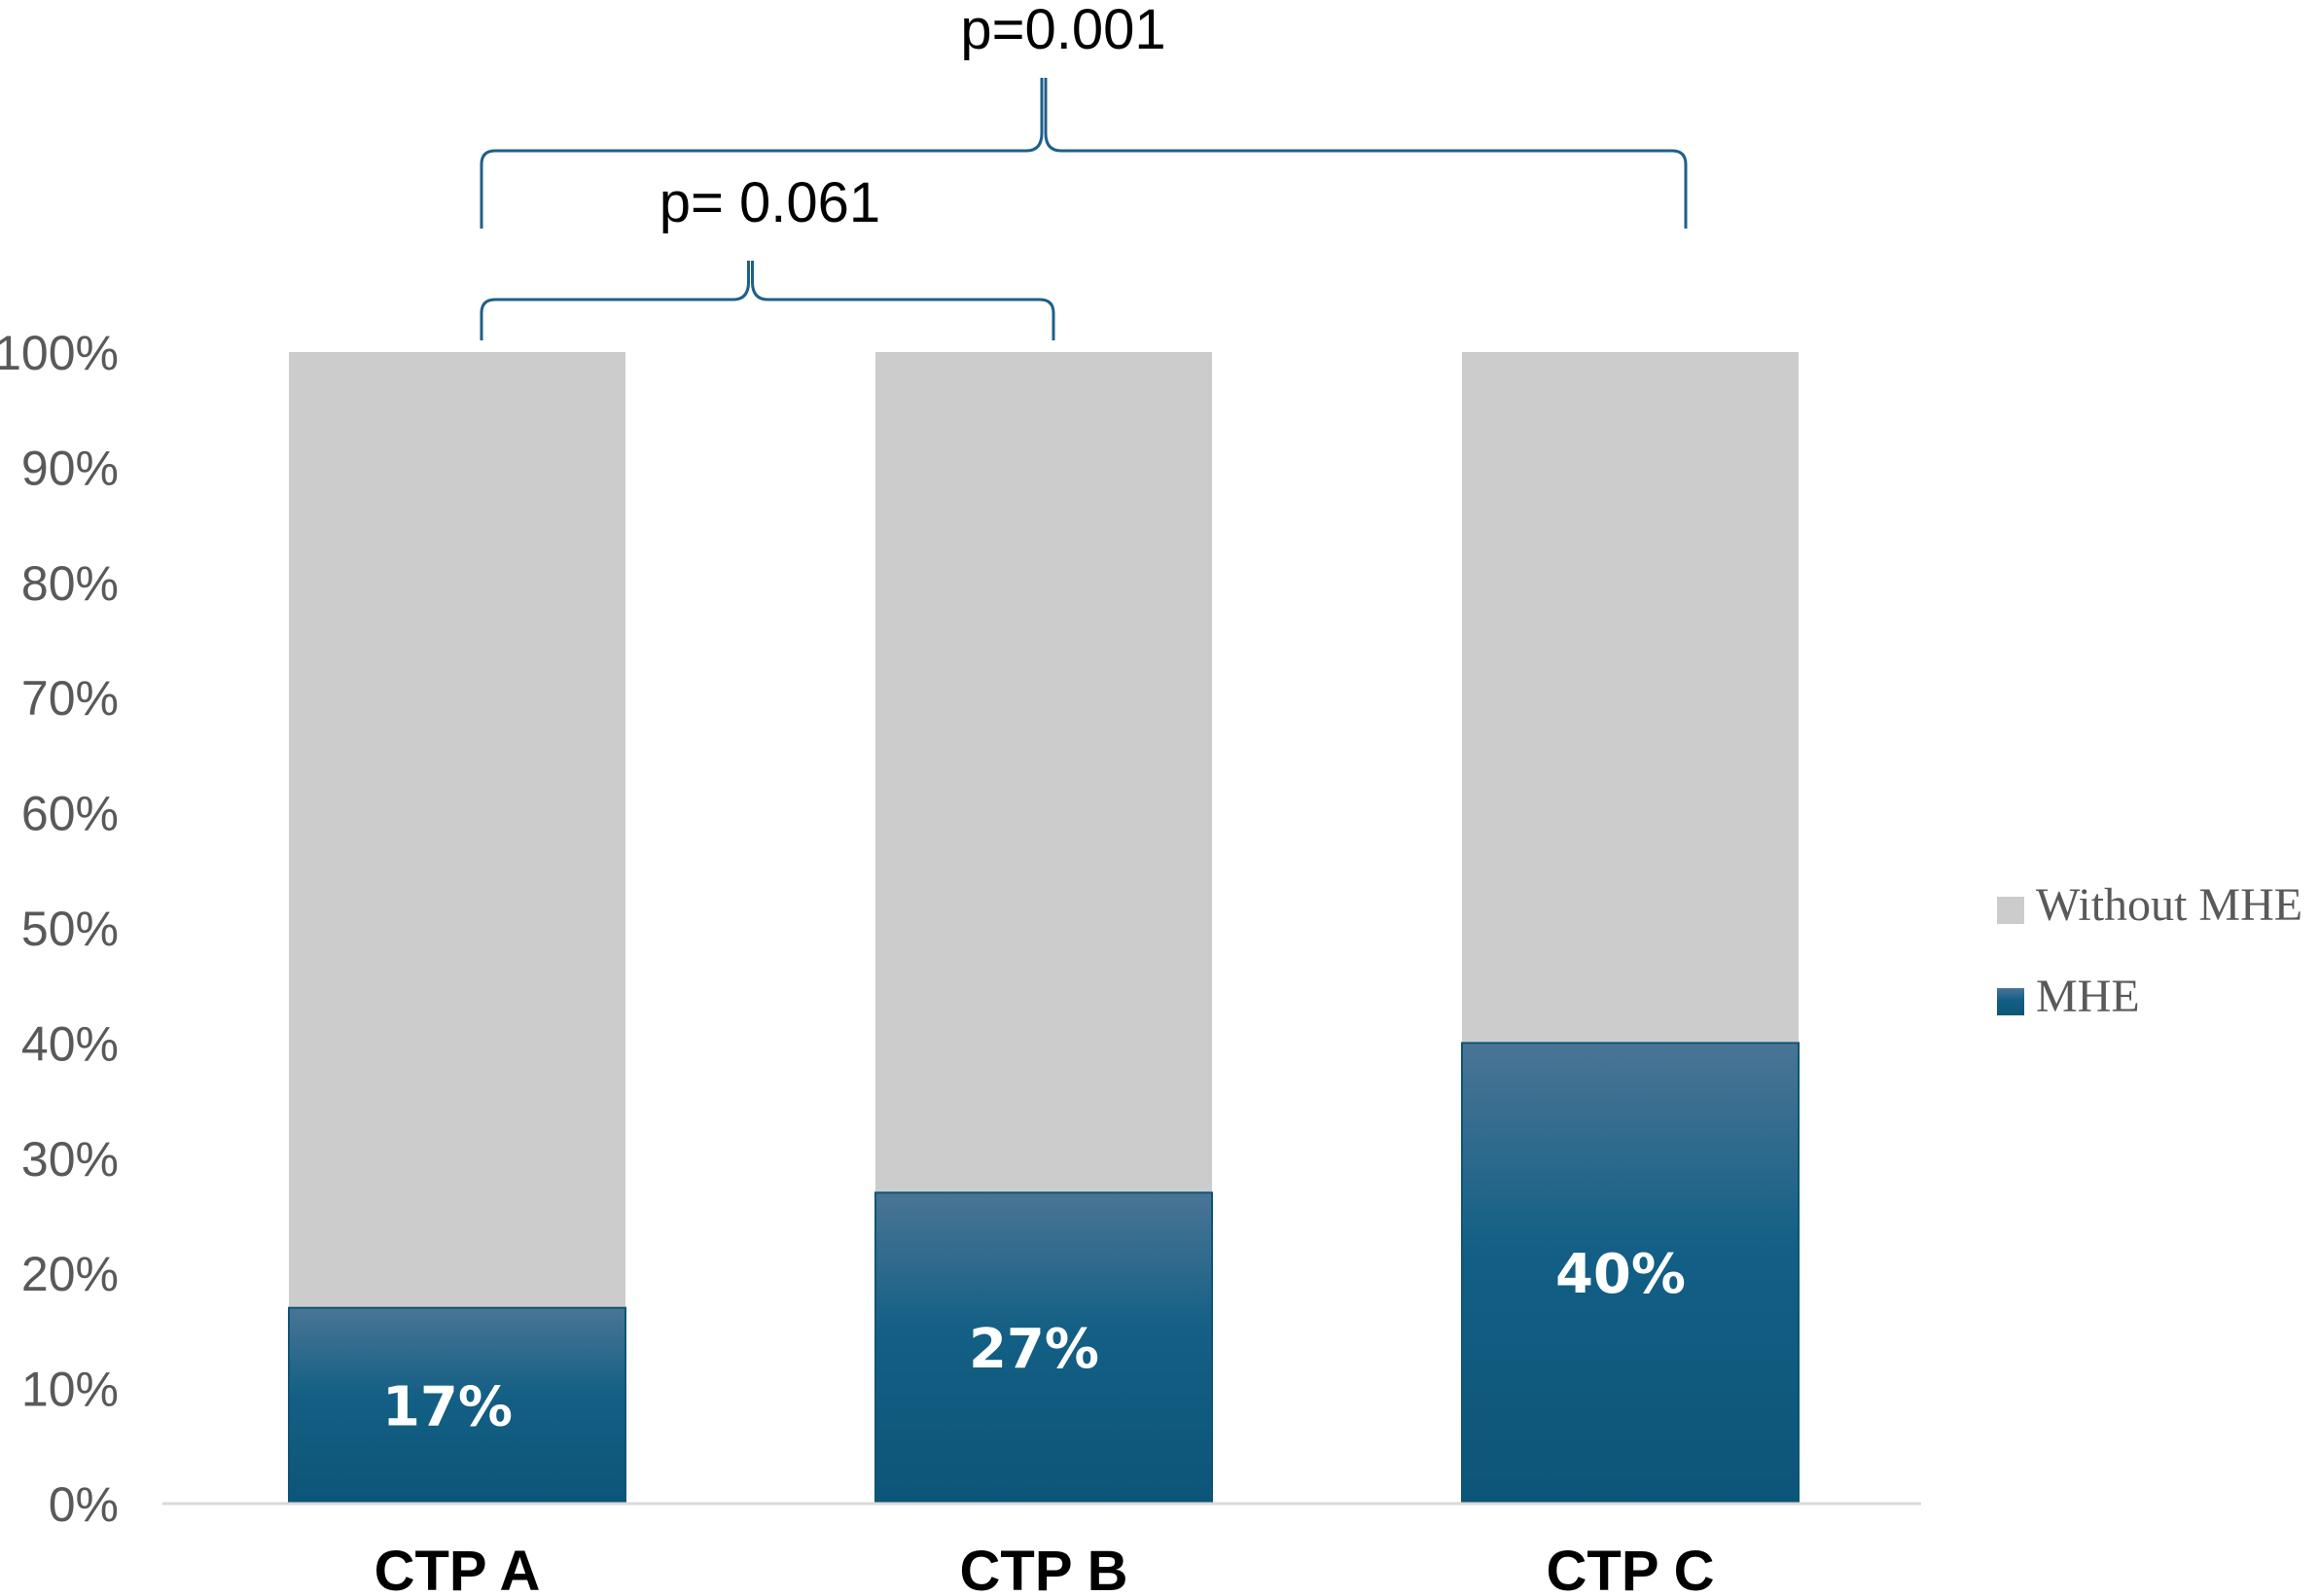 This screenshot has height=1596, width=2318. I want to click on significance-brackets: p=0.001 p= 0.061, so click(1084, 170).